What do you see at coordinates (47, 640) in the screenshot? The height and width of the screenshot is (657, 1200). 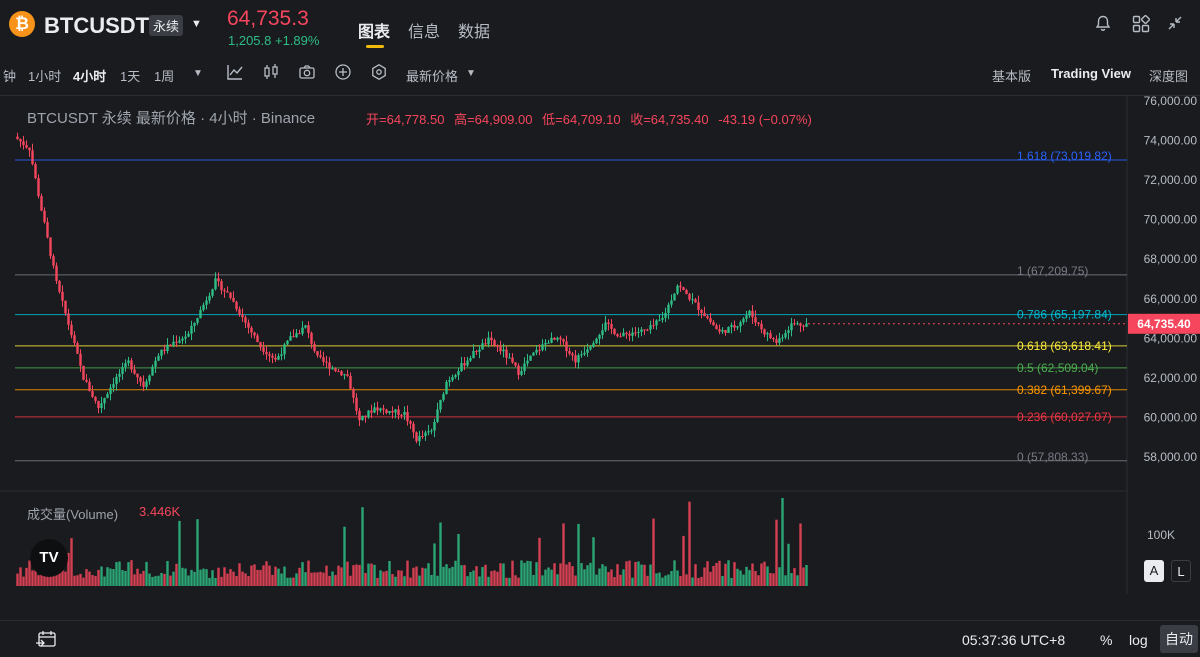 I see `date-range-icon` at bounding box center [47, 640].